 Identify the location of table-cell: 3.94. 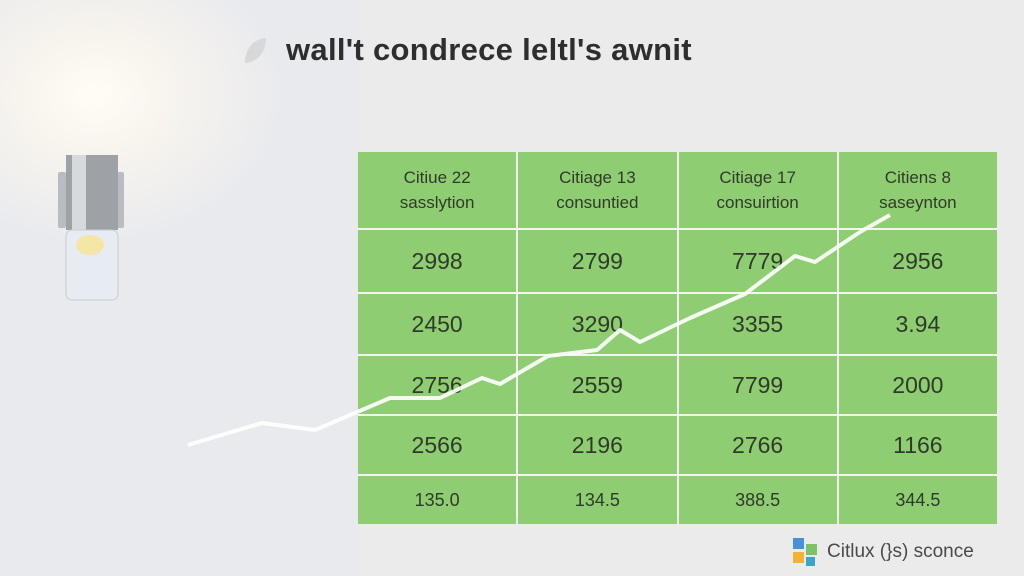
(917, 324).